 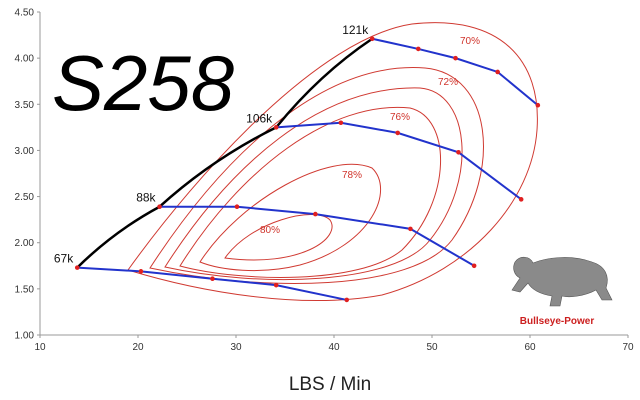 I want to click on speed-label: 88k, so click(x=146, y=198).